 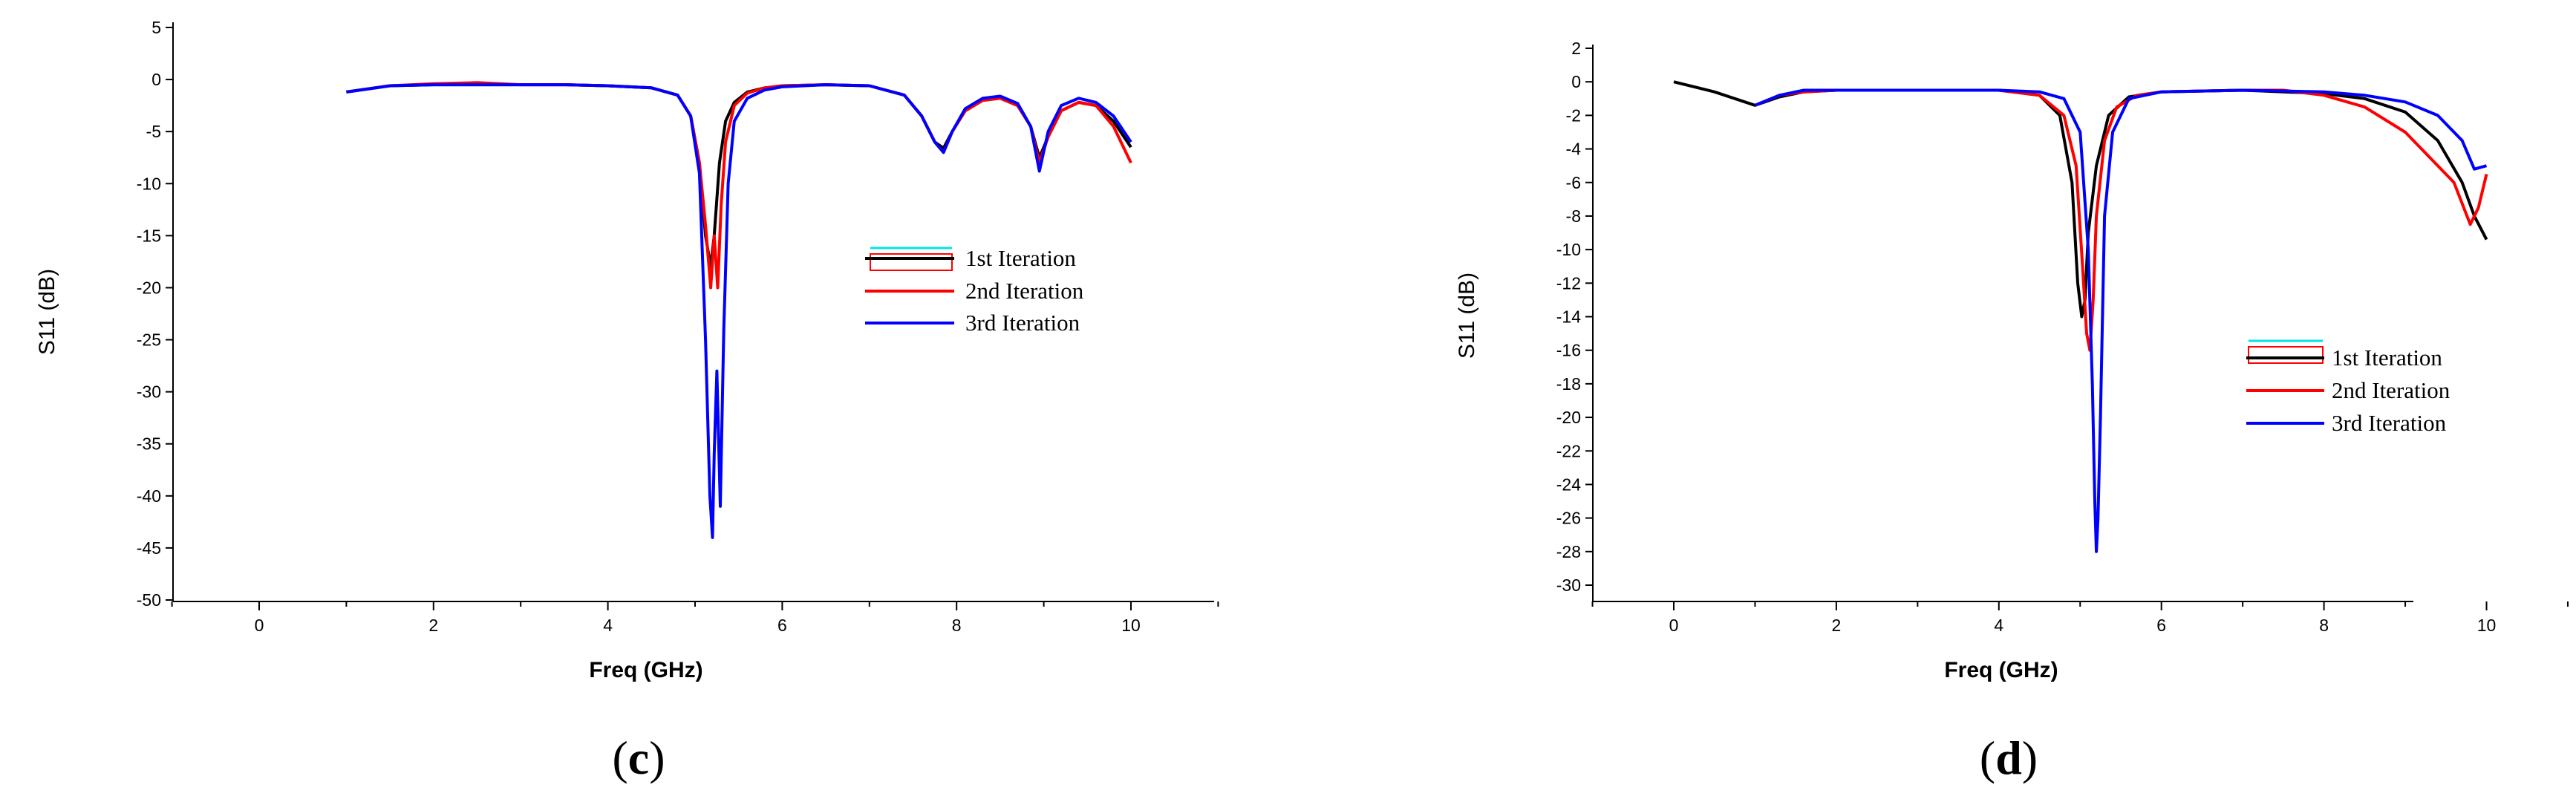 What do you see at coordinates (1573, 115) in the screenshot?
I see `y-tick-label: -2` at bounding box center [1573, 115].